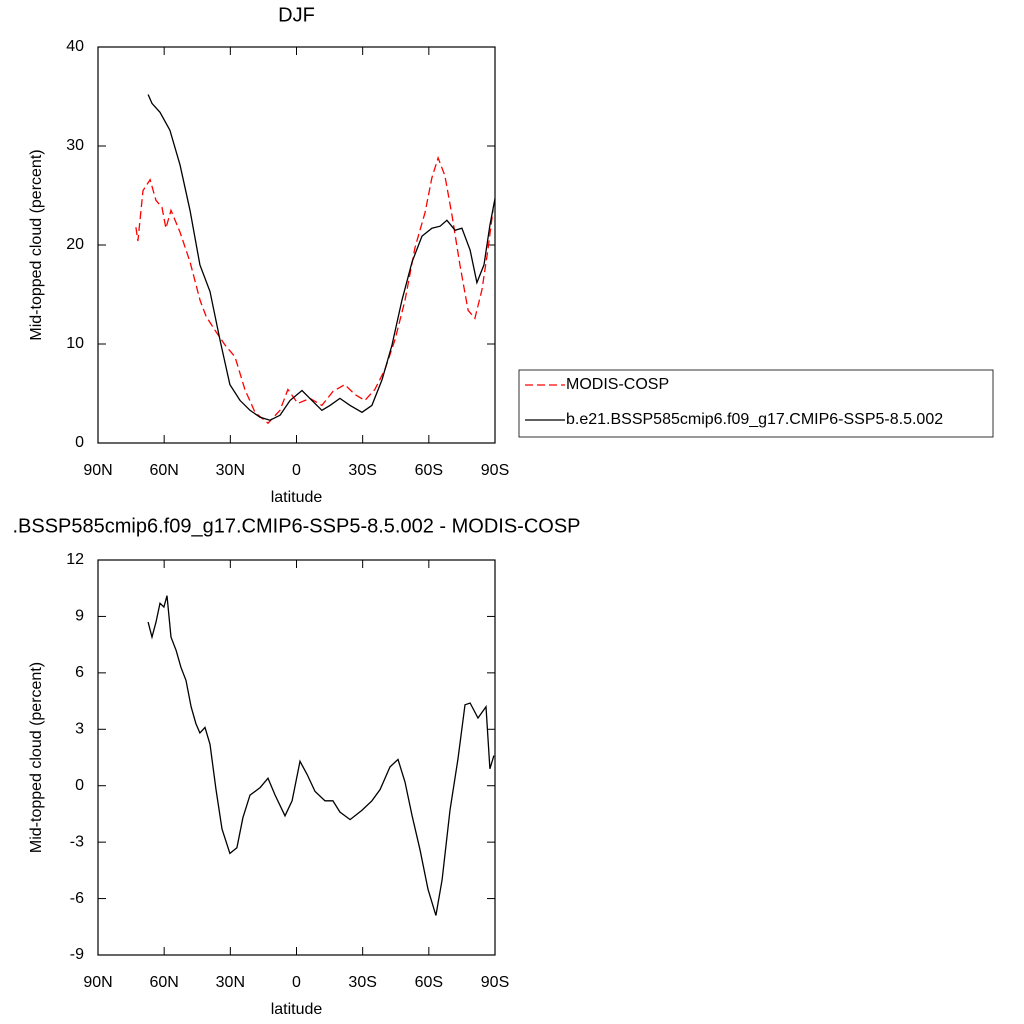 The height and width of the screenshot is (1024, 1024). I want to click on y-tick-label: 6, so click(79, 672).